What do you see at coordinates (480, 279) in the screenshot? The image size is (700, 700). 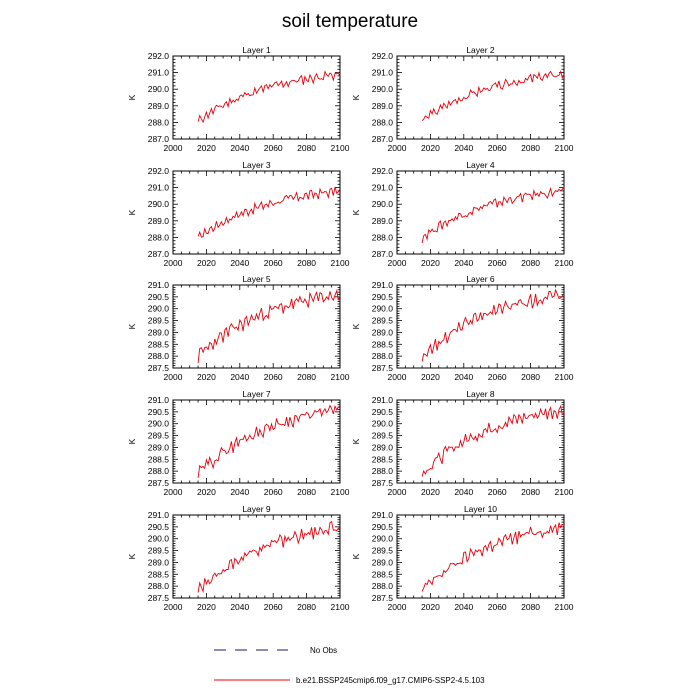 I see `panel-title: Layer 6` at bounding box center [480, 279].